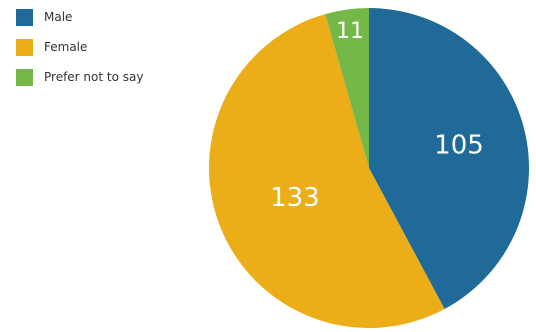  I want to click on legend-item-prefer-not-to-say: Prefer not to say, so click(80, 77).